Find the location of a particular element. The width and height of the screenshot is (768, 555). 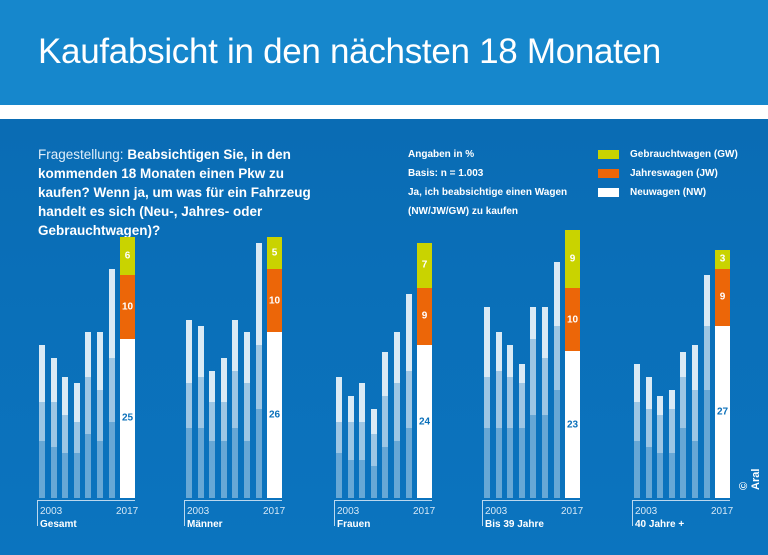

segment-gw: 9 is located at coordinates (572, 259).